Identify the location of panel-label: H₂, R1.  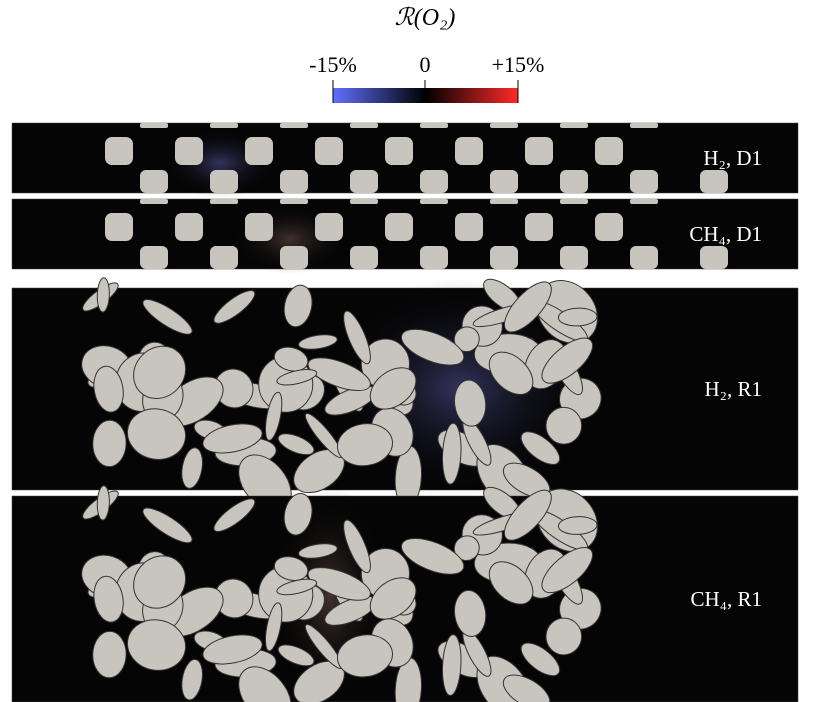
(734, 389).